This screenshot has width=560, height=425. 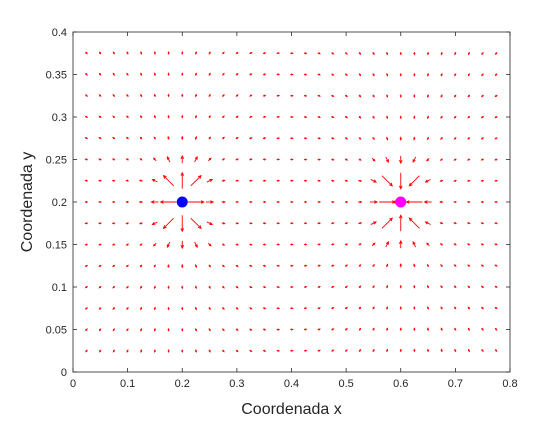 I want to click on x-axis-title: Coordenada x, so click(x=291, y=409).